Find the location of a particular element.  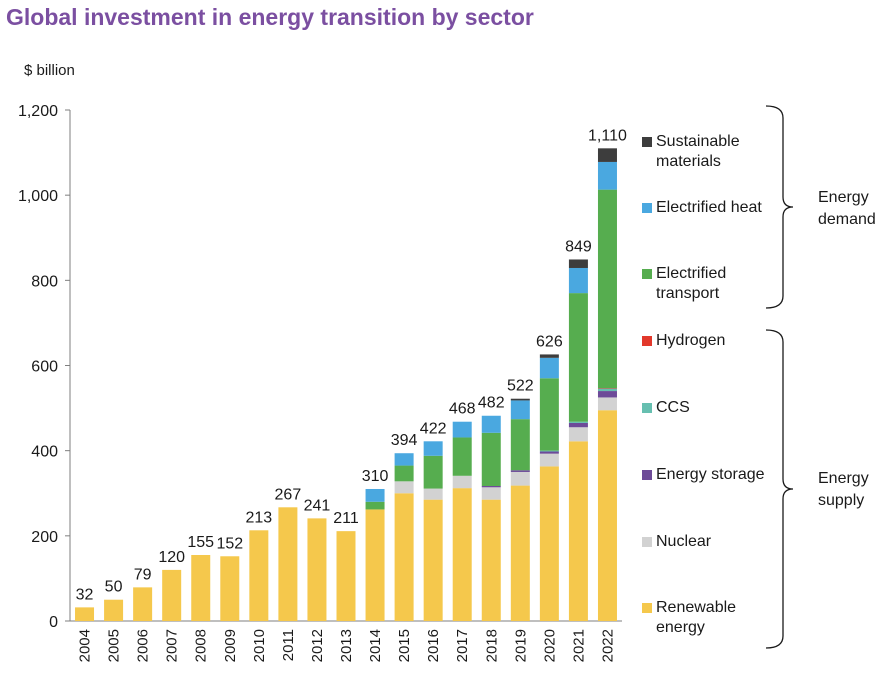

bar-total-label: 213 is located at coordinates (258, 517).